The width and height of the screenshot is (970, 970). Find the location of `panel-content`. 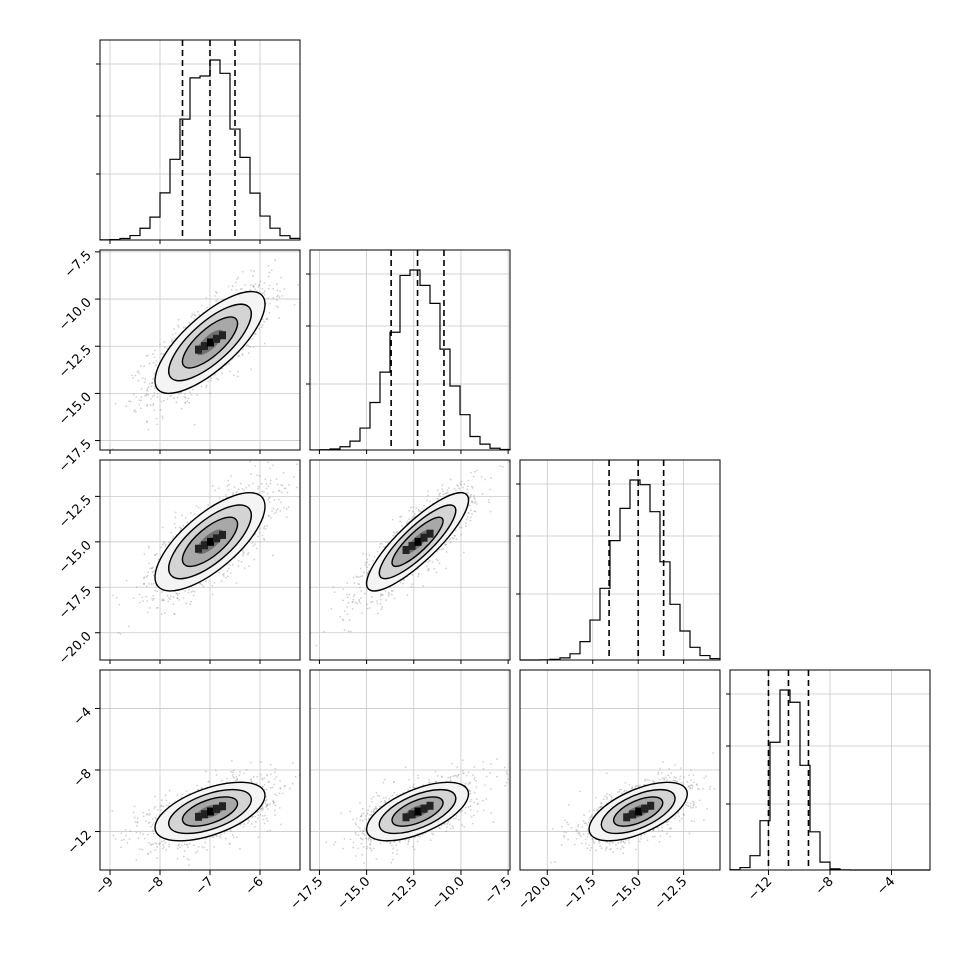

panel-content is located at coordinates (205, 813).